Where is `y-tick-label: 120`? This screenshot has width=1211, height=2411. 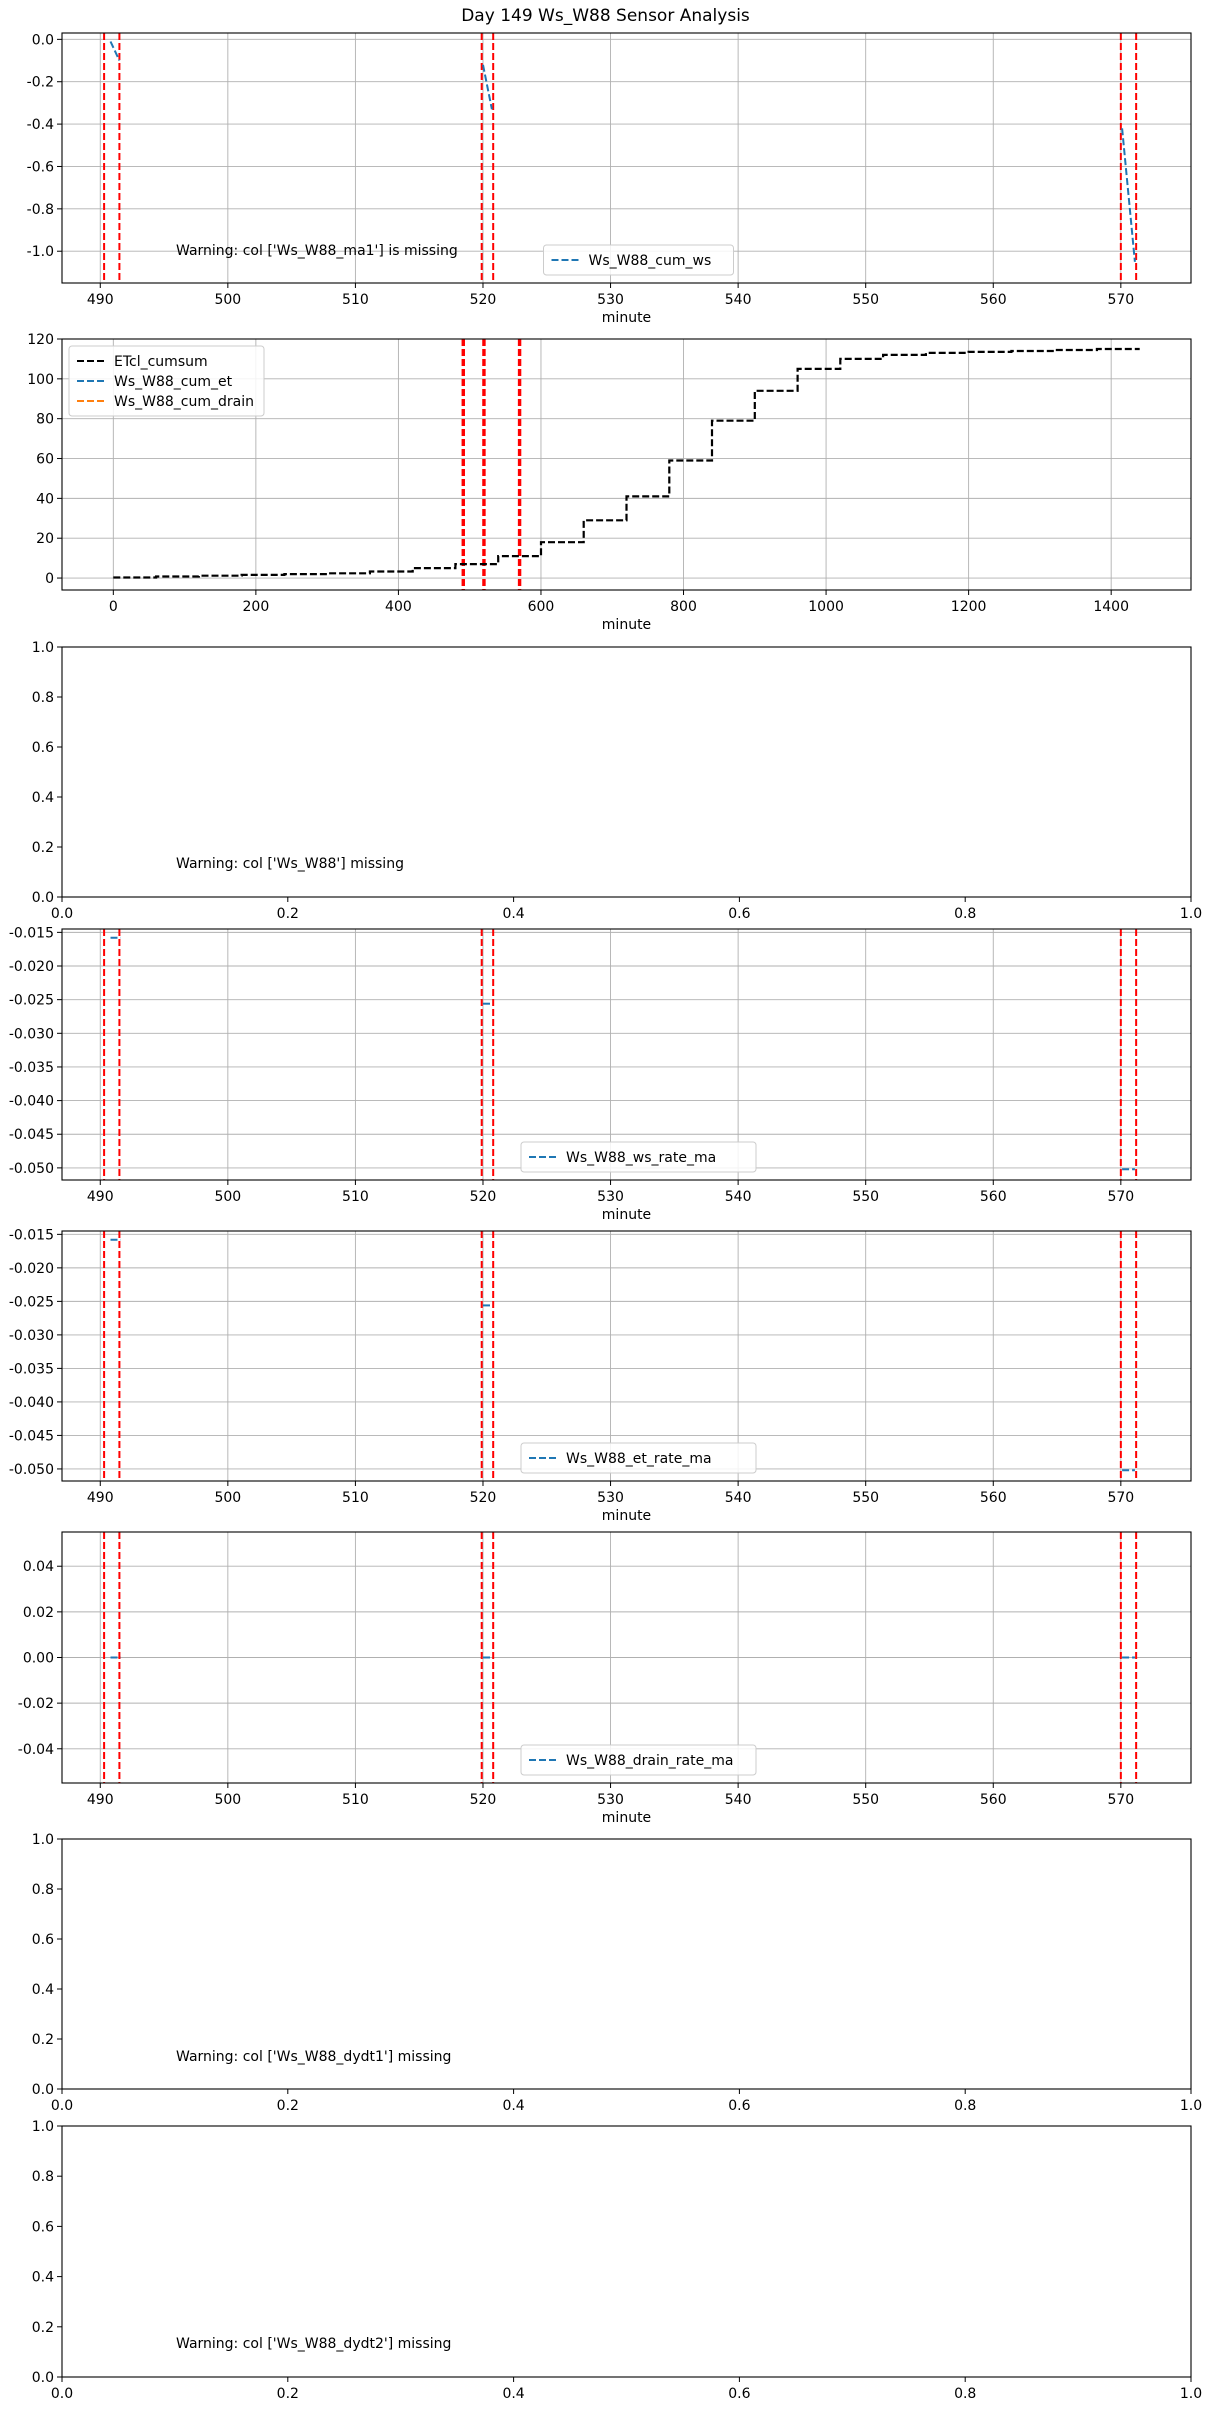
y-tick-label: 120 is located at coordinates (40, 340).